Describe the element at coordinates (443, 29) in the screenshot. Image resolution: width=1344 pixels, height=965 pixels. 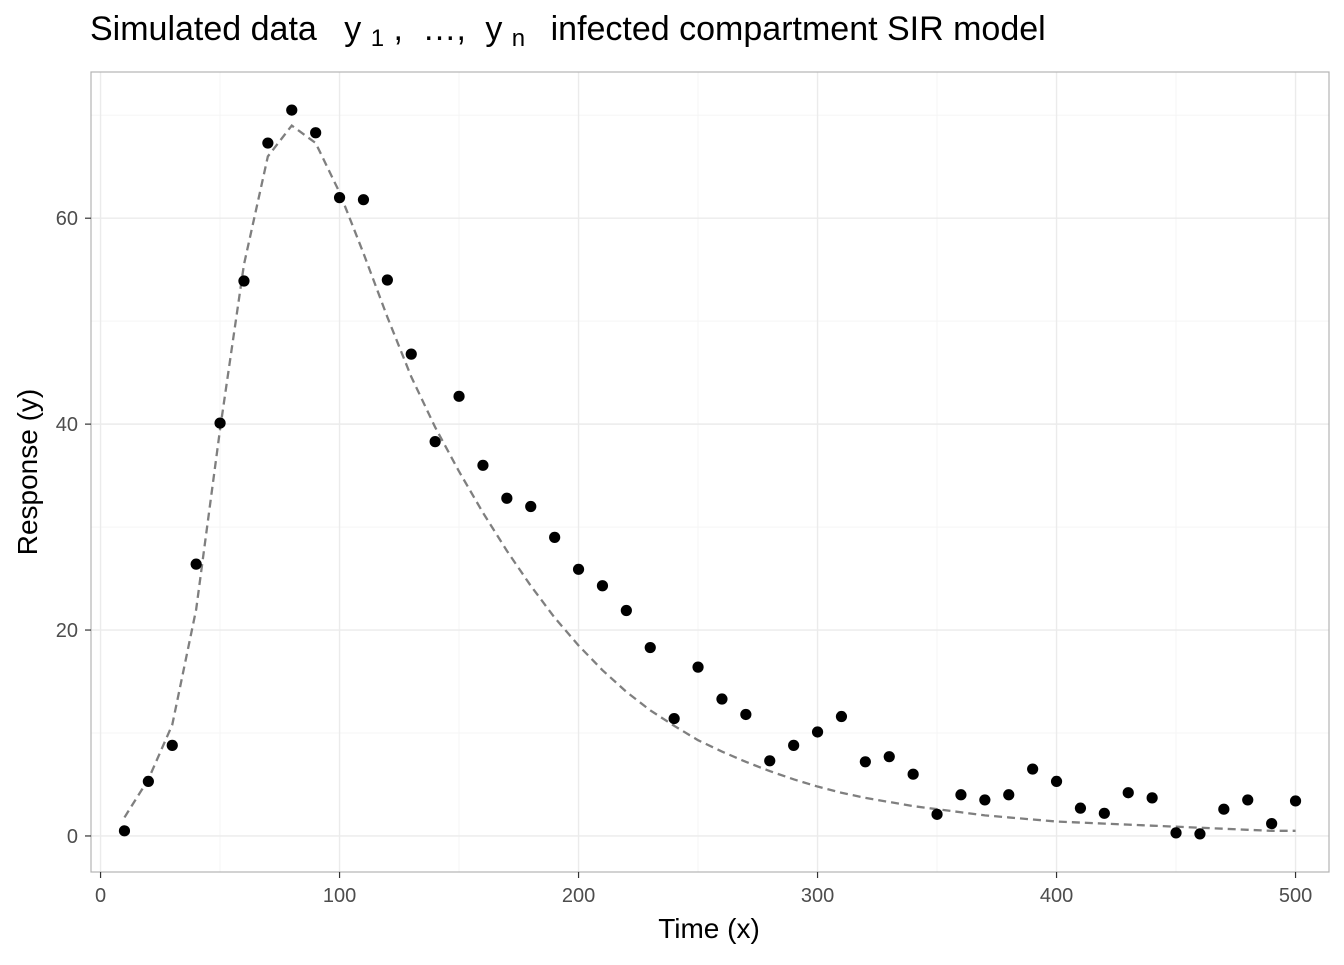
I see `title-ellipsis: …,` at that location.